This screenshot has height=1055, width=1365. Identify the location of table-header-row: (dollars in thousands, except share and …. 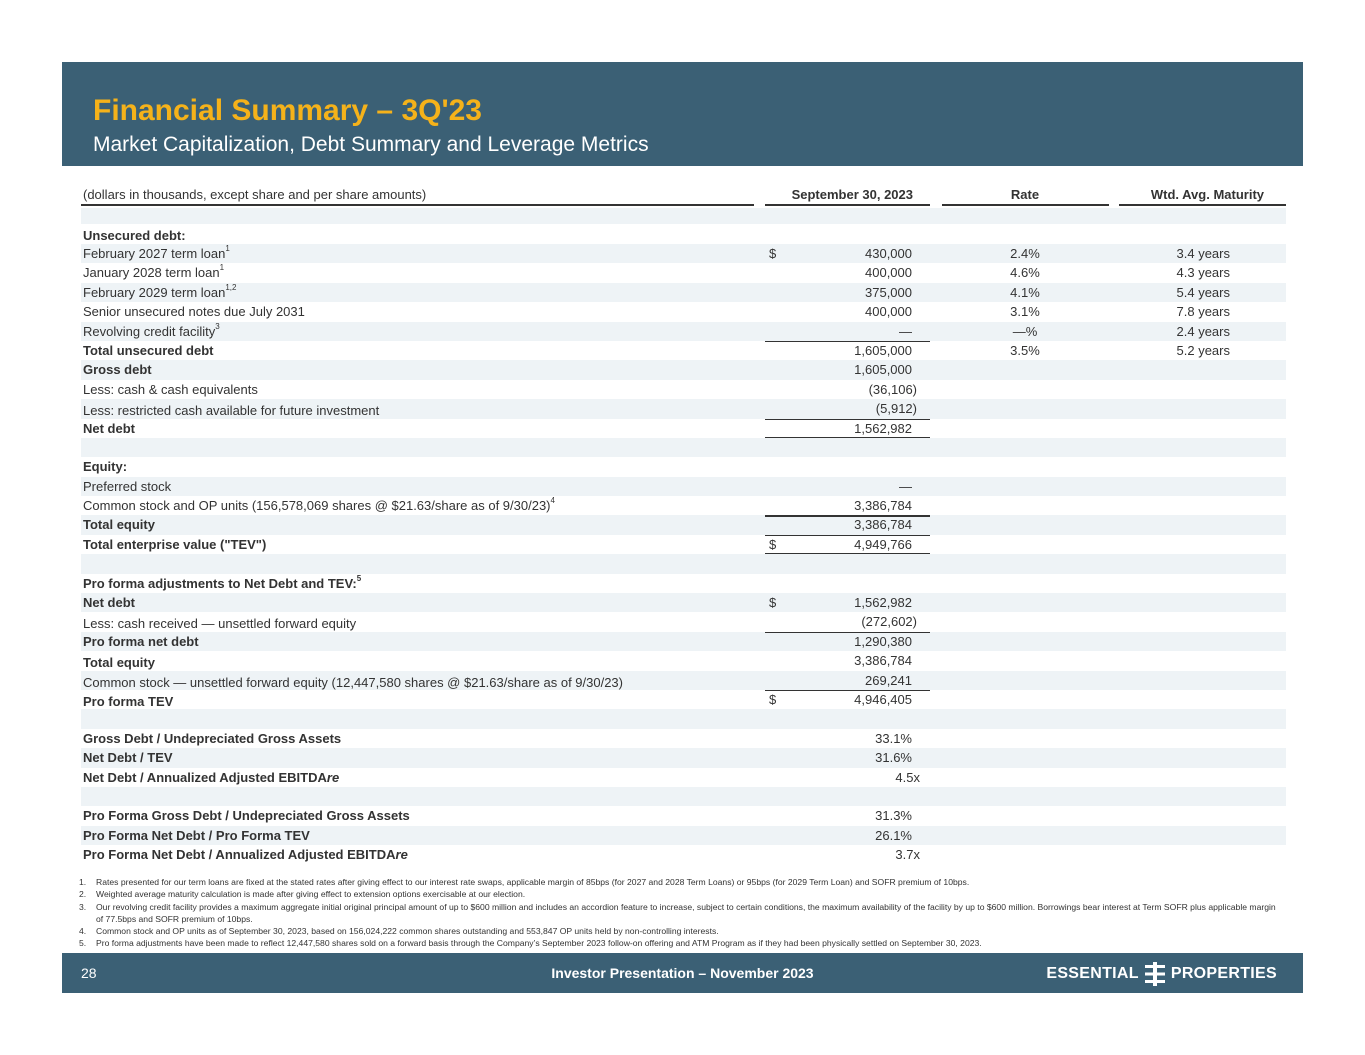
(683, 196).